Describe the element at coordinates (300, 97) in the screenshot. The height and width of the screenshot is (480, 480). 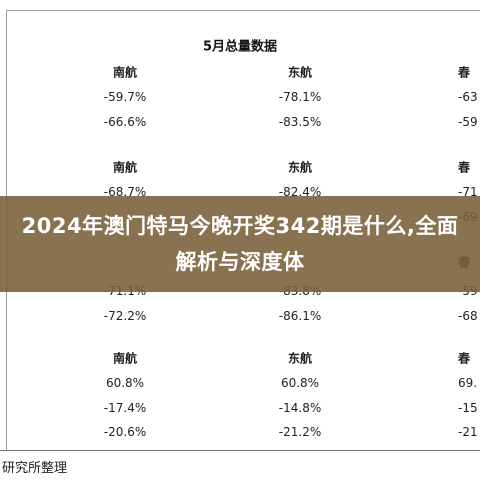
I see `table-cell: -78.1%` at that location.